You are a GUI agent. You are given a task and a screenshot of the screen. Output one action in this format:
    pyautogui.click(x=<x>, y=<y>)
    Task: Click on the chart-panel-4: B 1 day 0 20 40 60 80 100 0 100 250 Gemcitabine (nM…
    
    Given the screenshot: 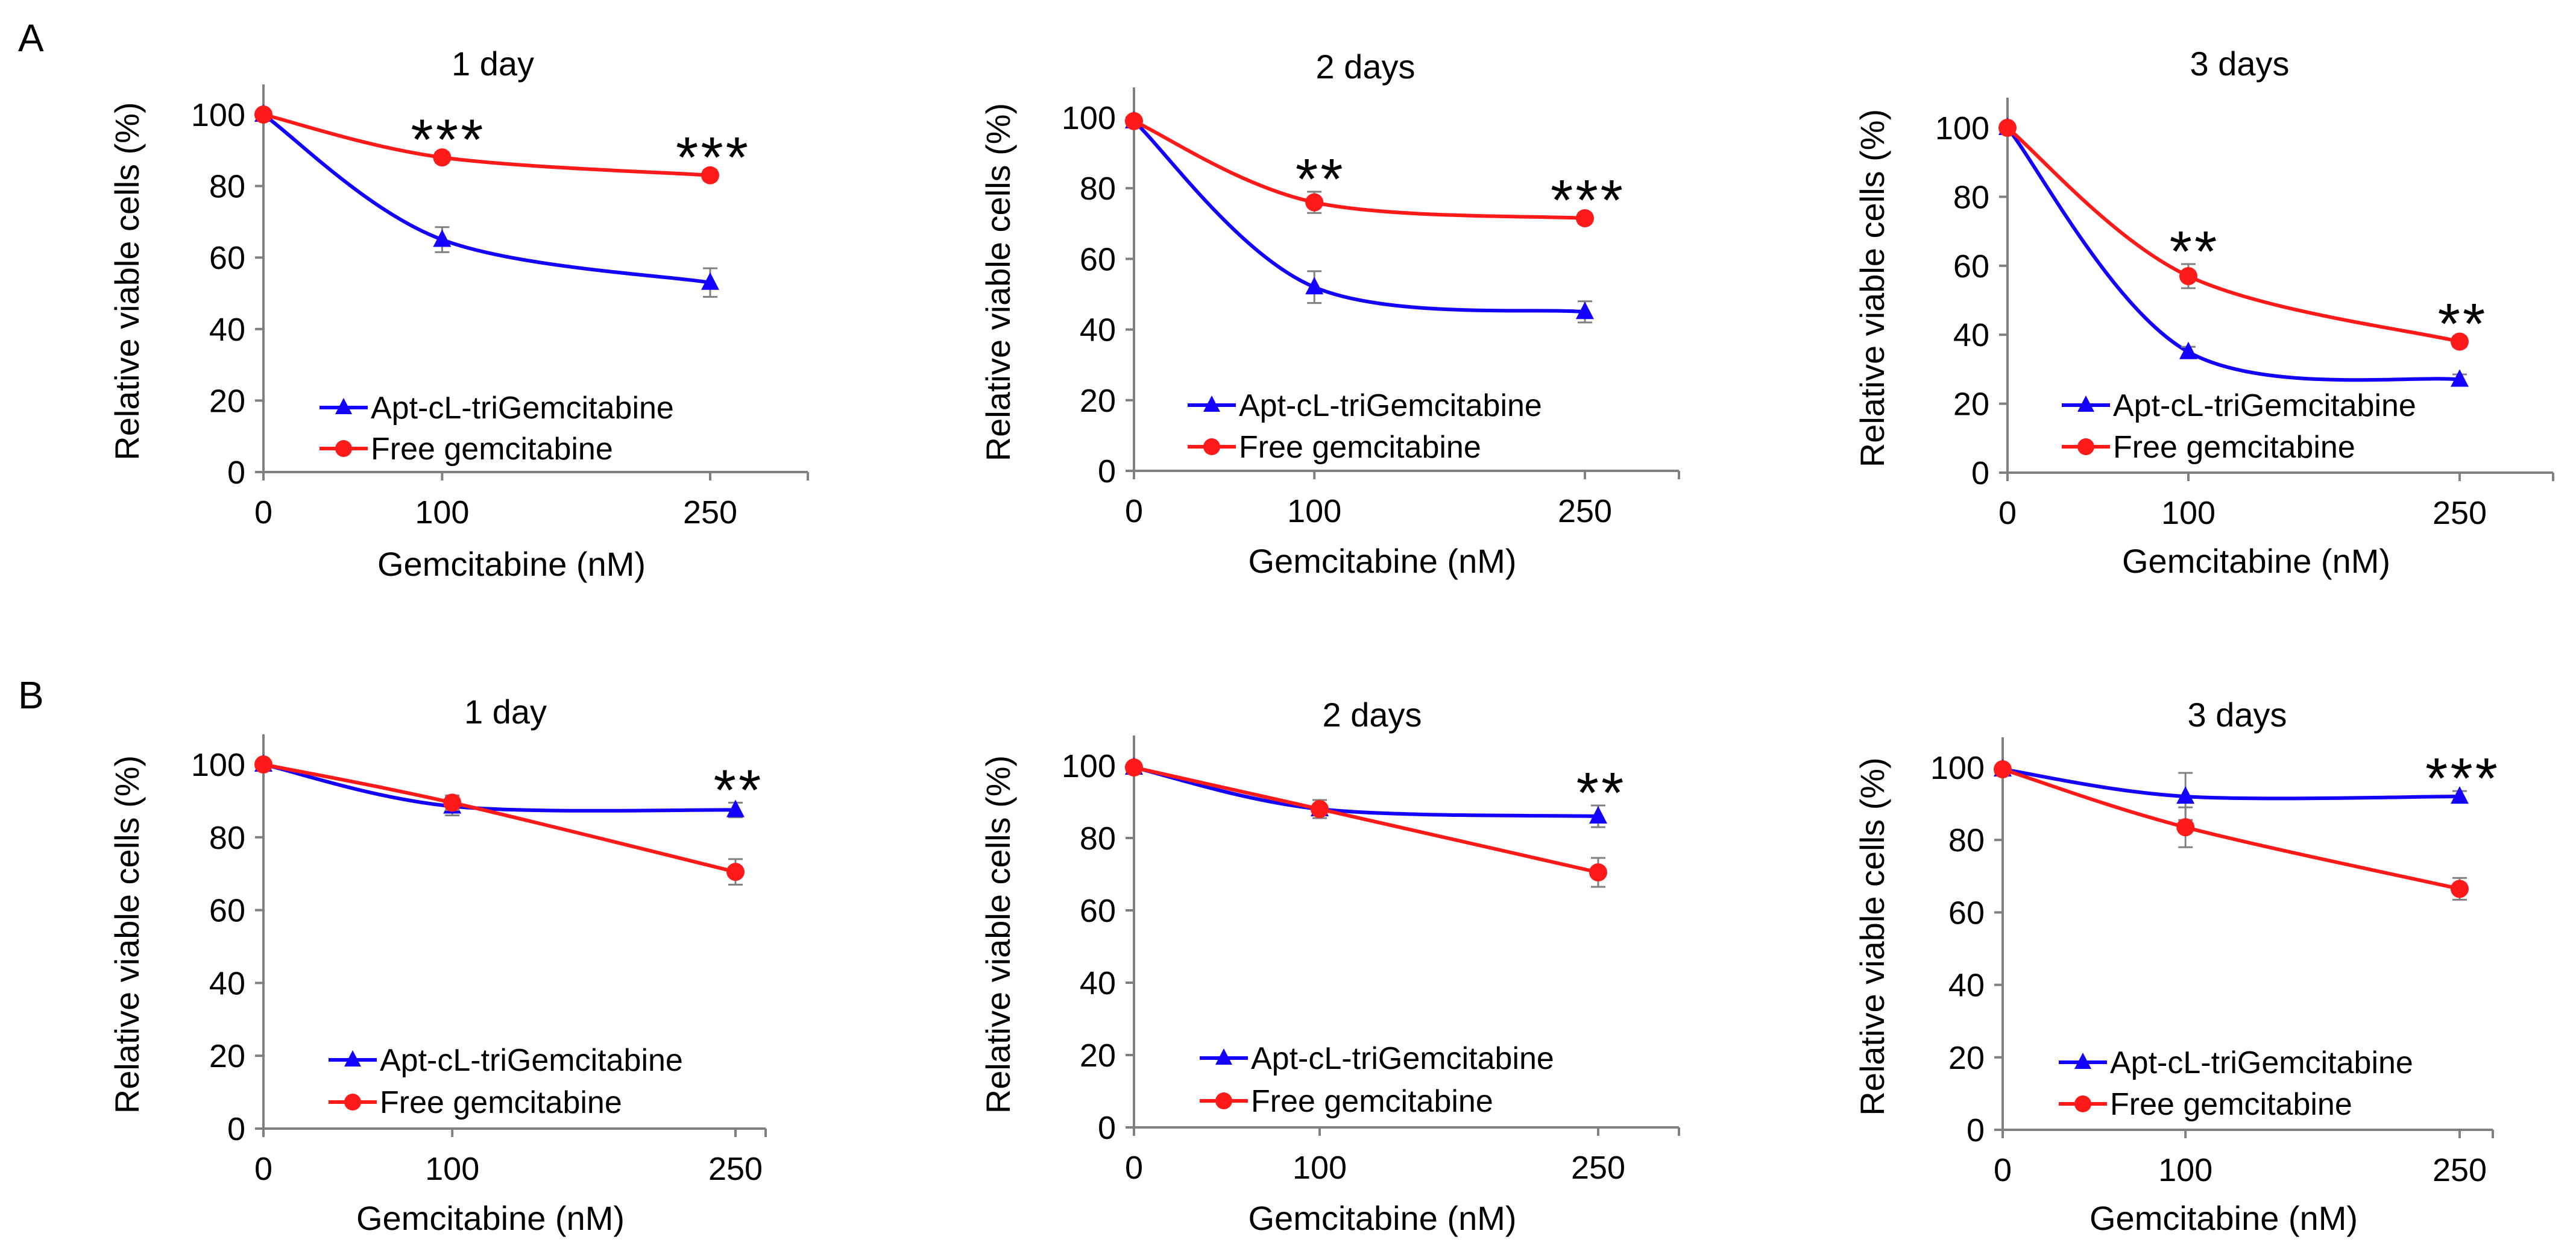 What is the action you would take?
    pyautogui.click(x=392, y=955)
    